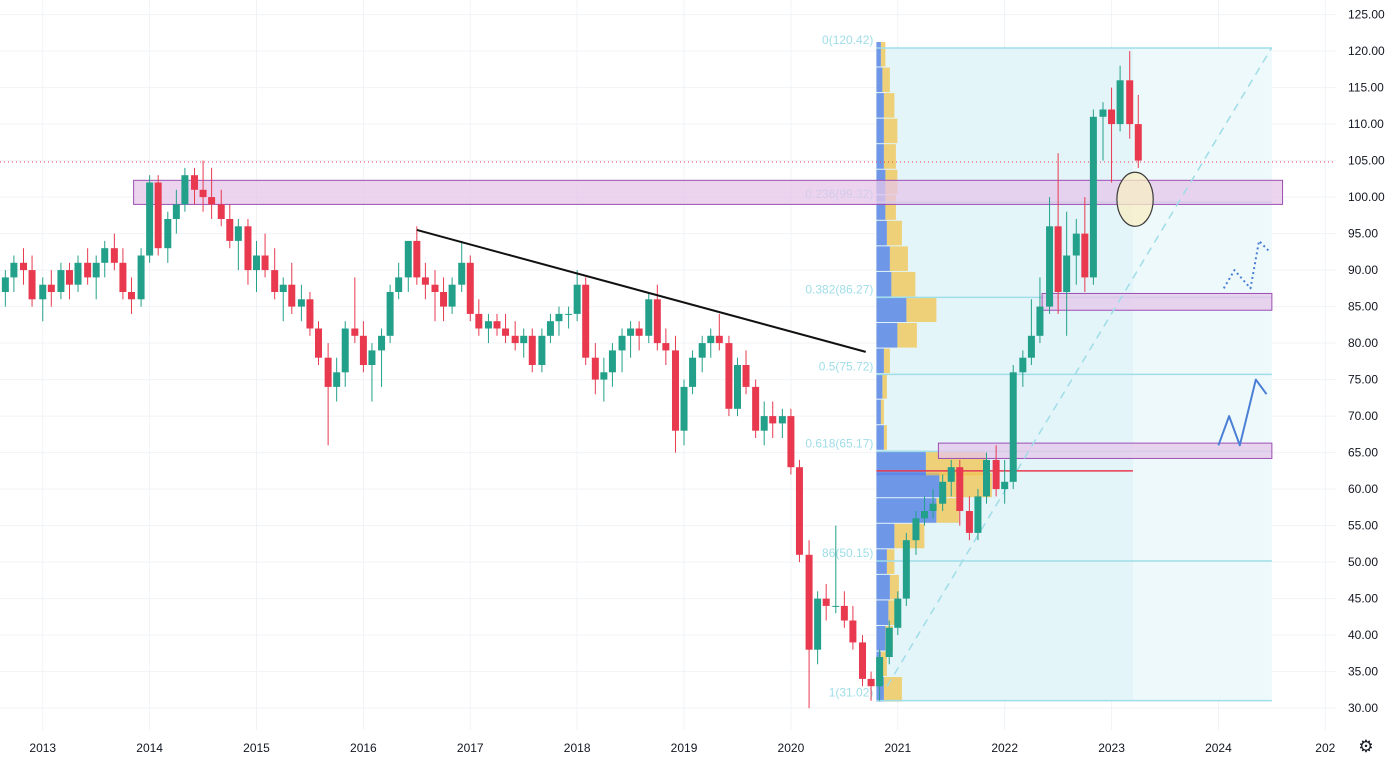  What do you see at coordinates (1218, 748) in the screenshot?
I see `time-tick-label: 2024` at bounding box center [1218, 748].